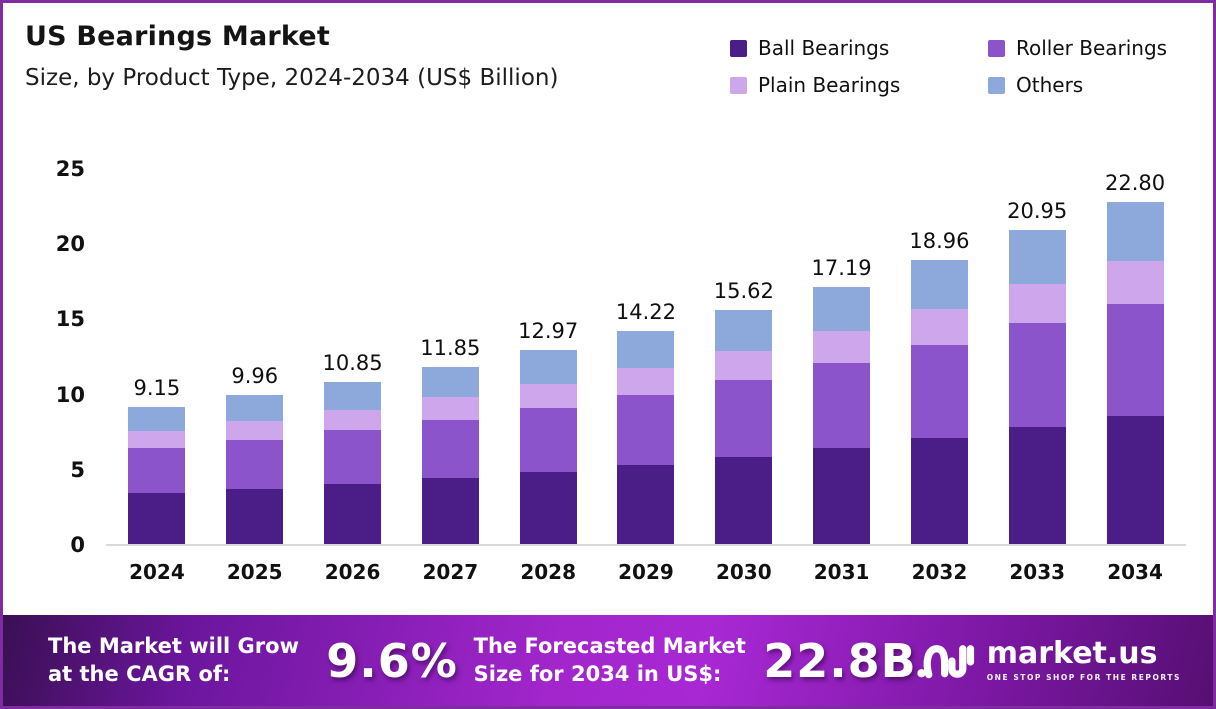 The image size is (1216, 709). I want to click on bar-segment-ball-bearings-2033, so click(1037, 485).